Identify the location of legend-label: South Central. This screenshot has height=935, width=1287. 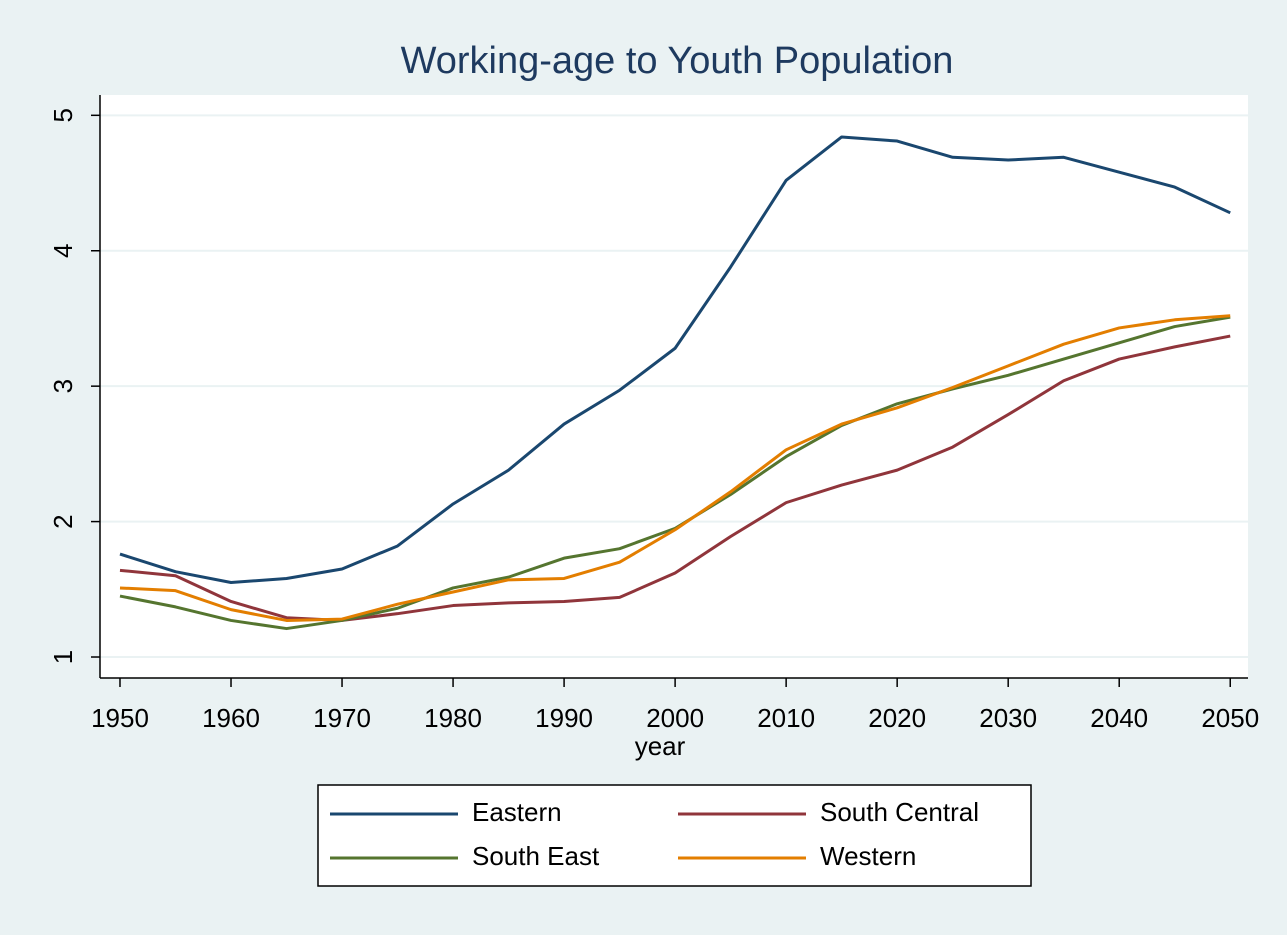
(899, 812).